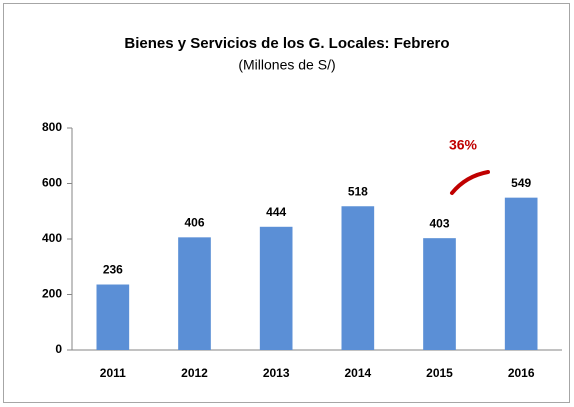 The image size is (574, 407). What do you see at coordinates (470, 182) in the screenshot?
I see `annotation-arrow` at bounding box center [470, 182].